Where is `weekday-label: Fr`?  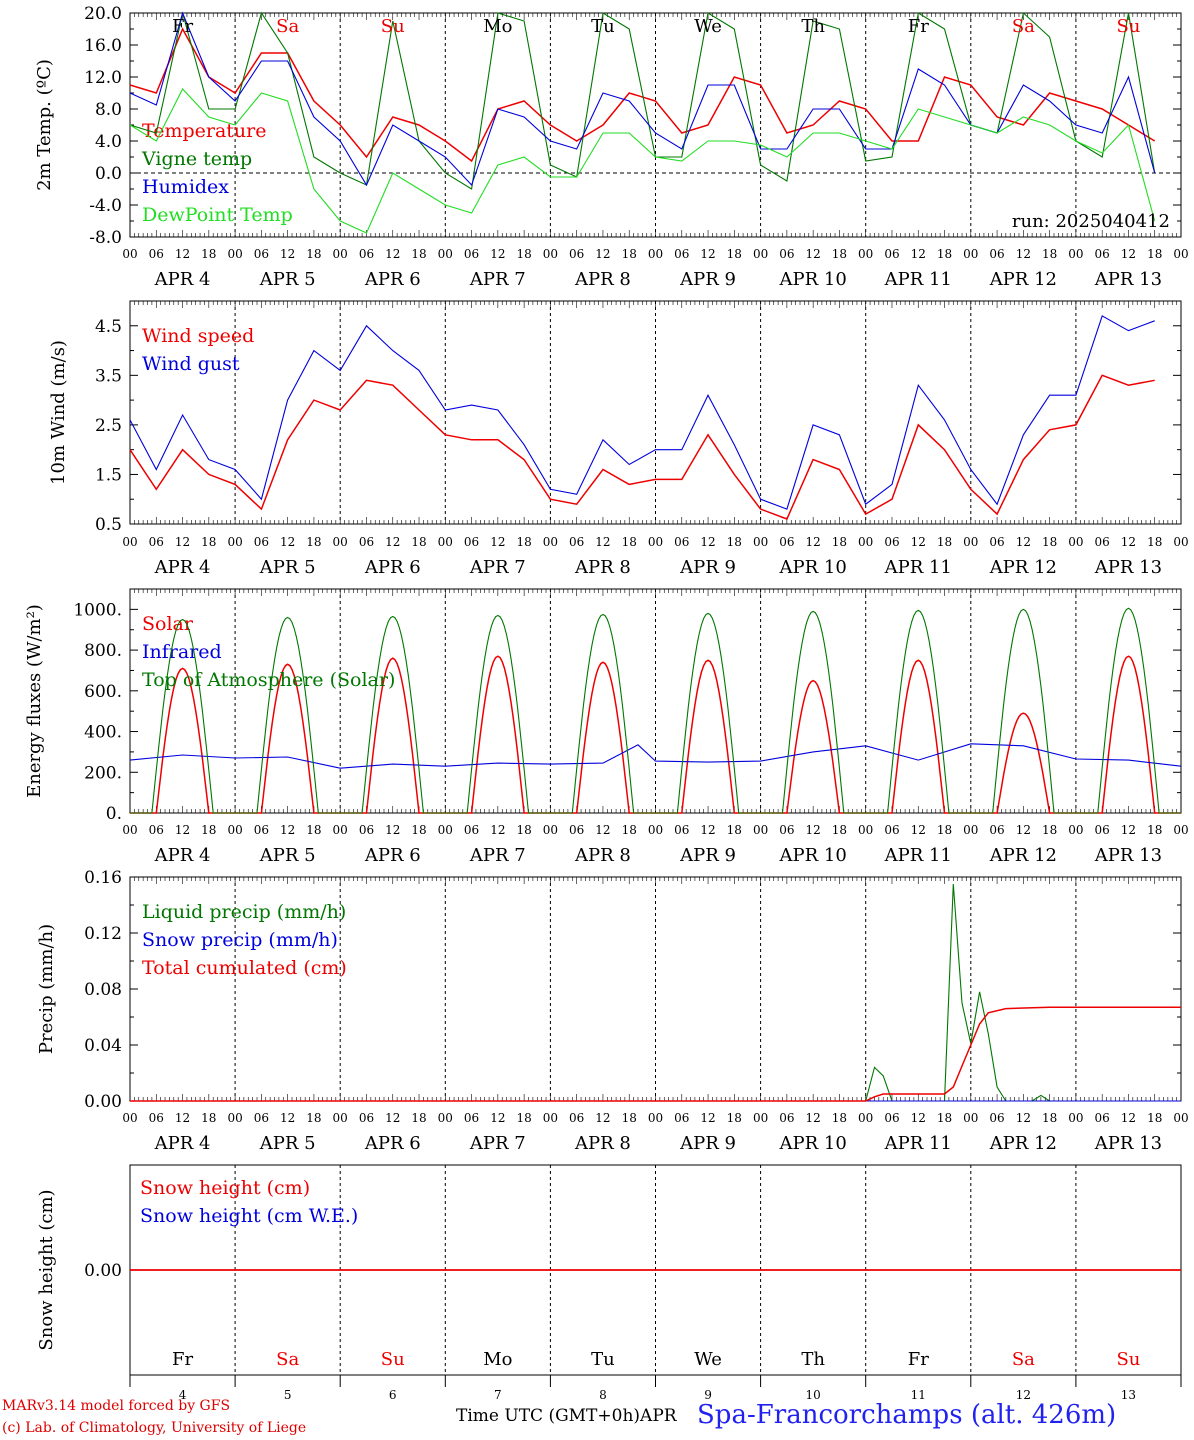 weekday-label: Fr is located at coordinates (918, 1359).